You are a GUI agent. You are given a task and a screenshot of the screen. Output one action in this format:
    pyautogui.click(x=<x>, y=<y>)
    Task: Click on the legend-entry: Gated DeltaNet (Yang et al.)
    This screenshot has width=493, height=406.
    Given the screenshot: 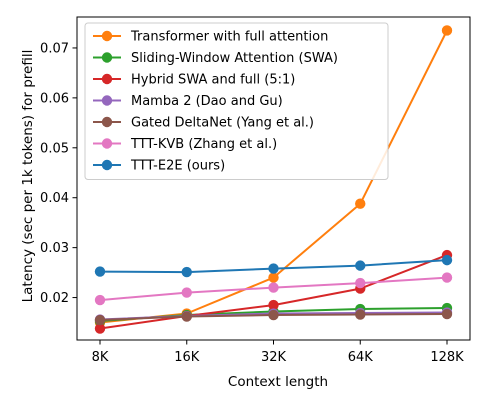 What is the action you would take?
    pyautogui.click(x=203, y=123)
    